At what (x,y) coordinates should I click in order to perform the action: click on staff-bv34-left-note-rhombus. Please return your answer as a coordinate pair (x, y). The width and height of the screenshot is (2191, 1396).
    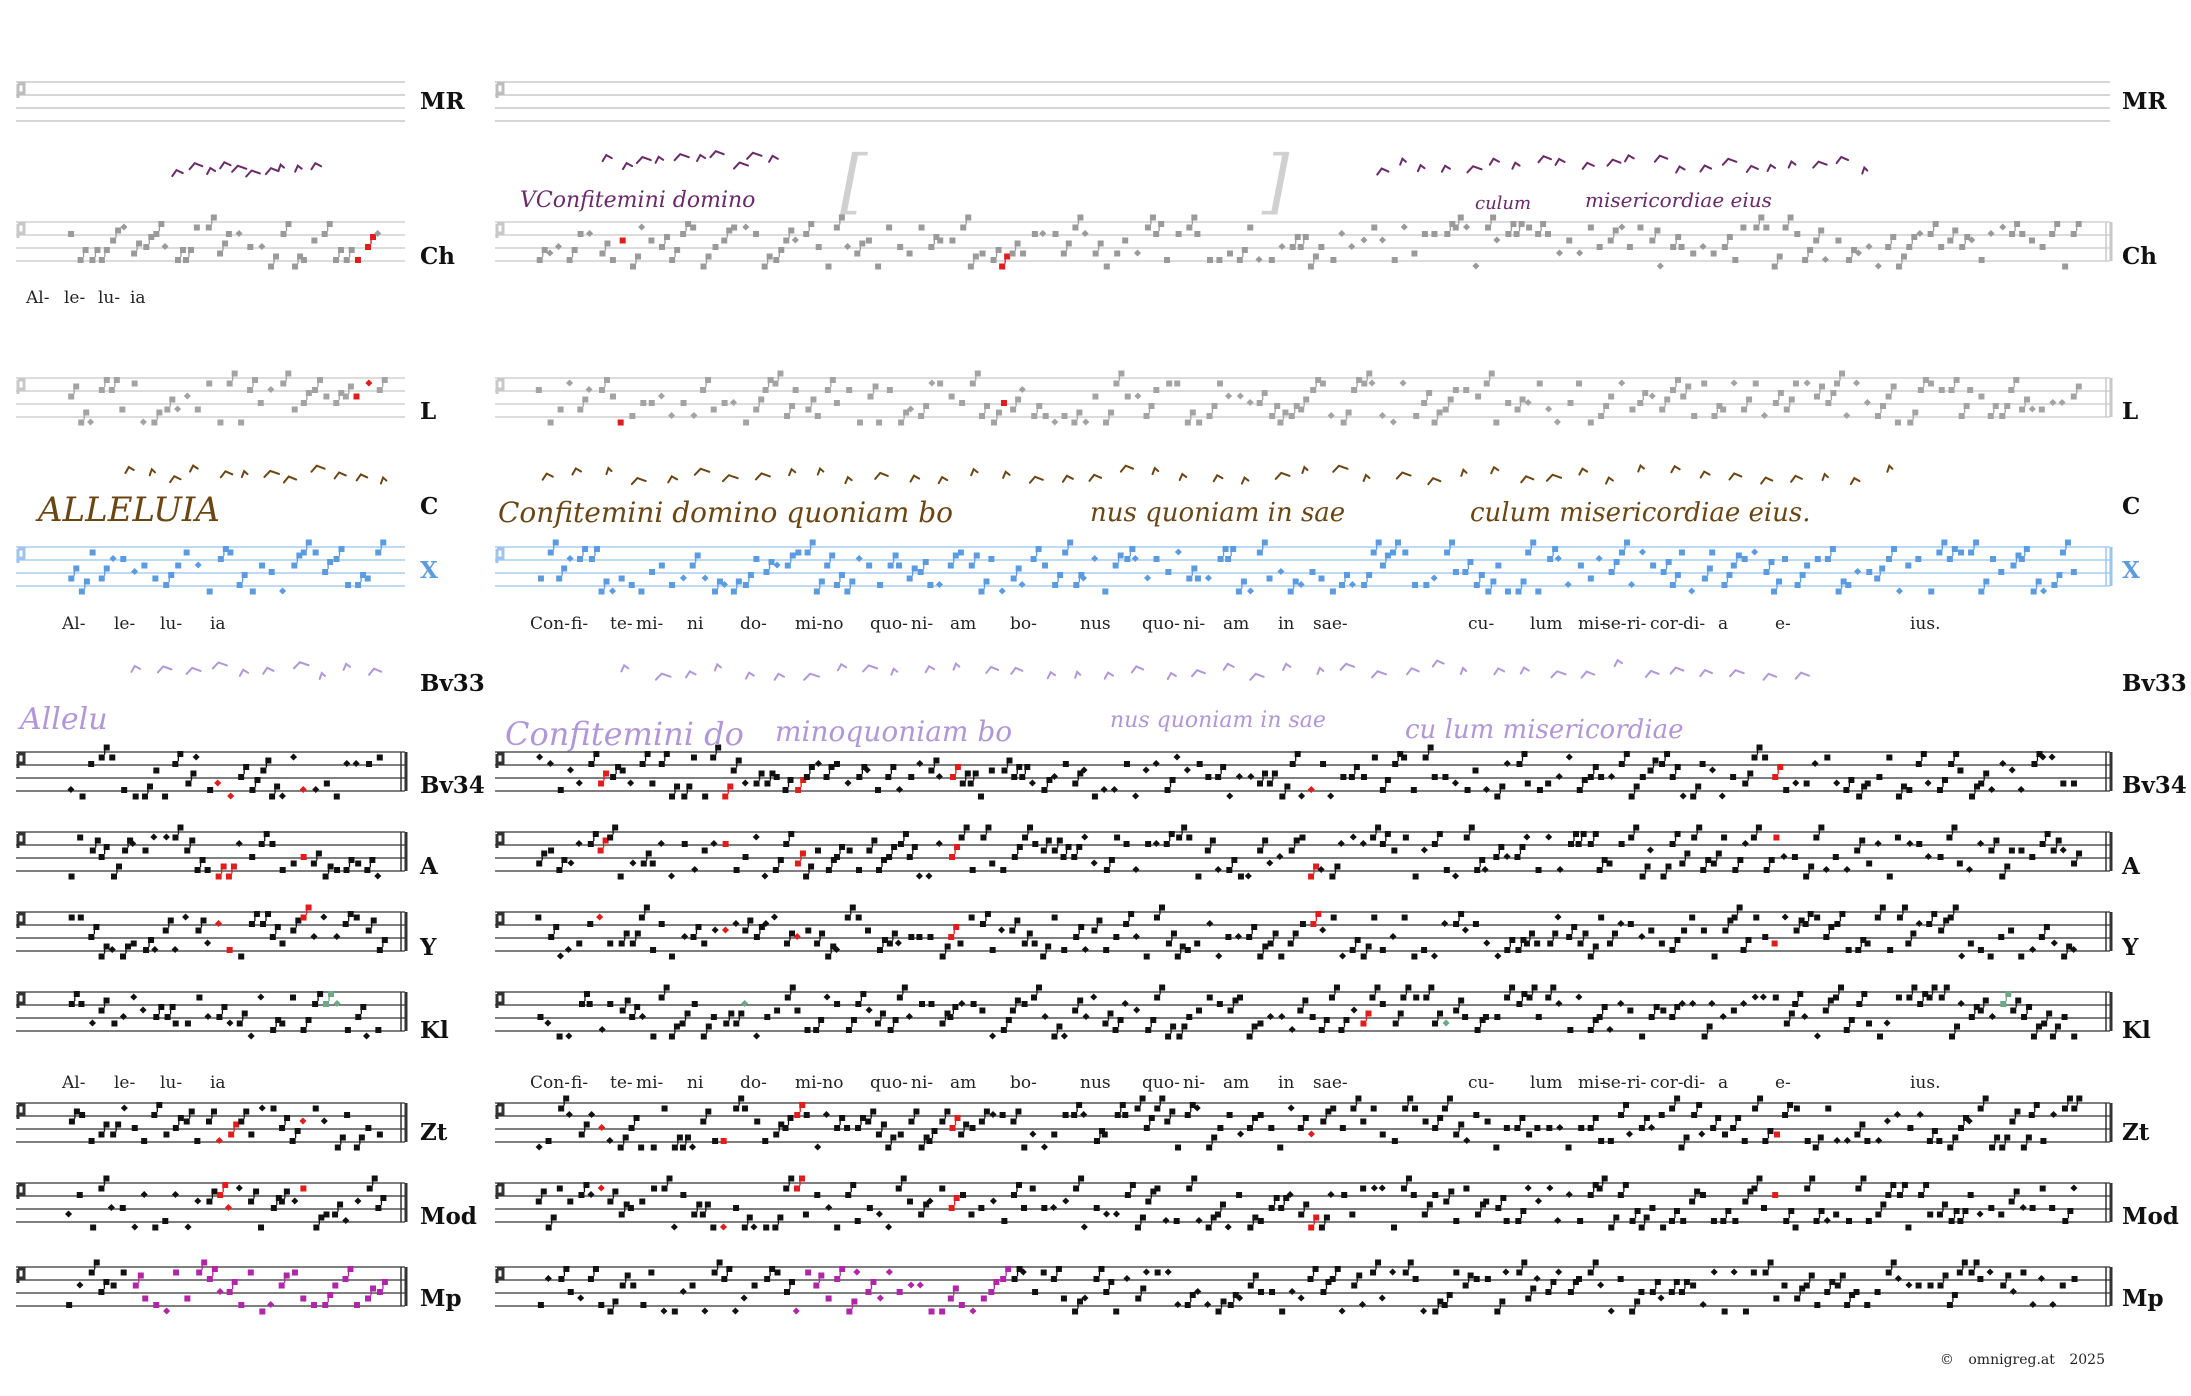
    Looking at the image, I should click on (218, 783).